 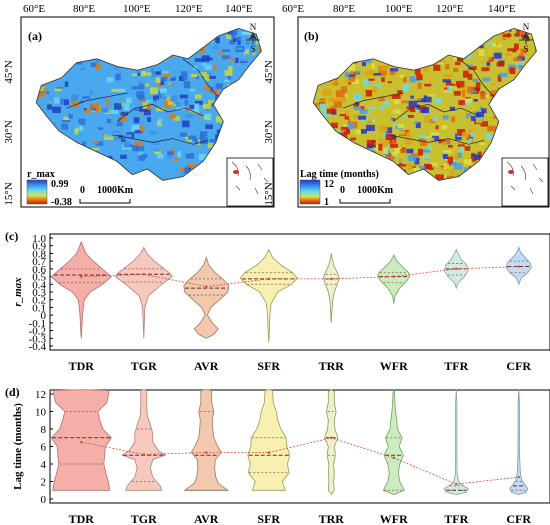 What do you see at coordinates (60, 184) in the screenshot?
I see `legend-max: 0.99` at bounding box center [60, 184].